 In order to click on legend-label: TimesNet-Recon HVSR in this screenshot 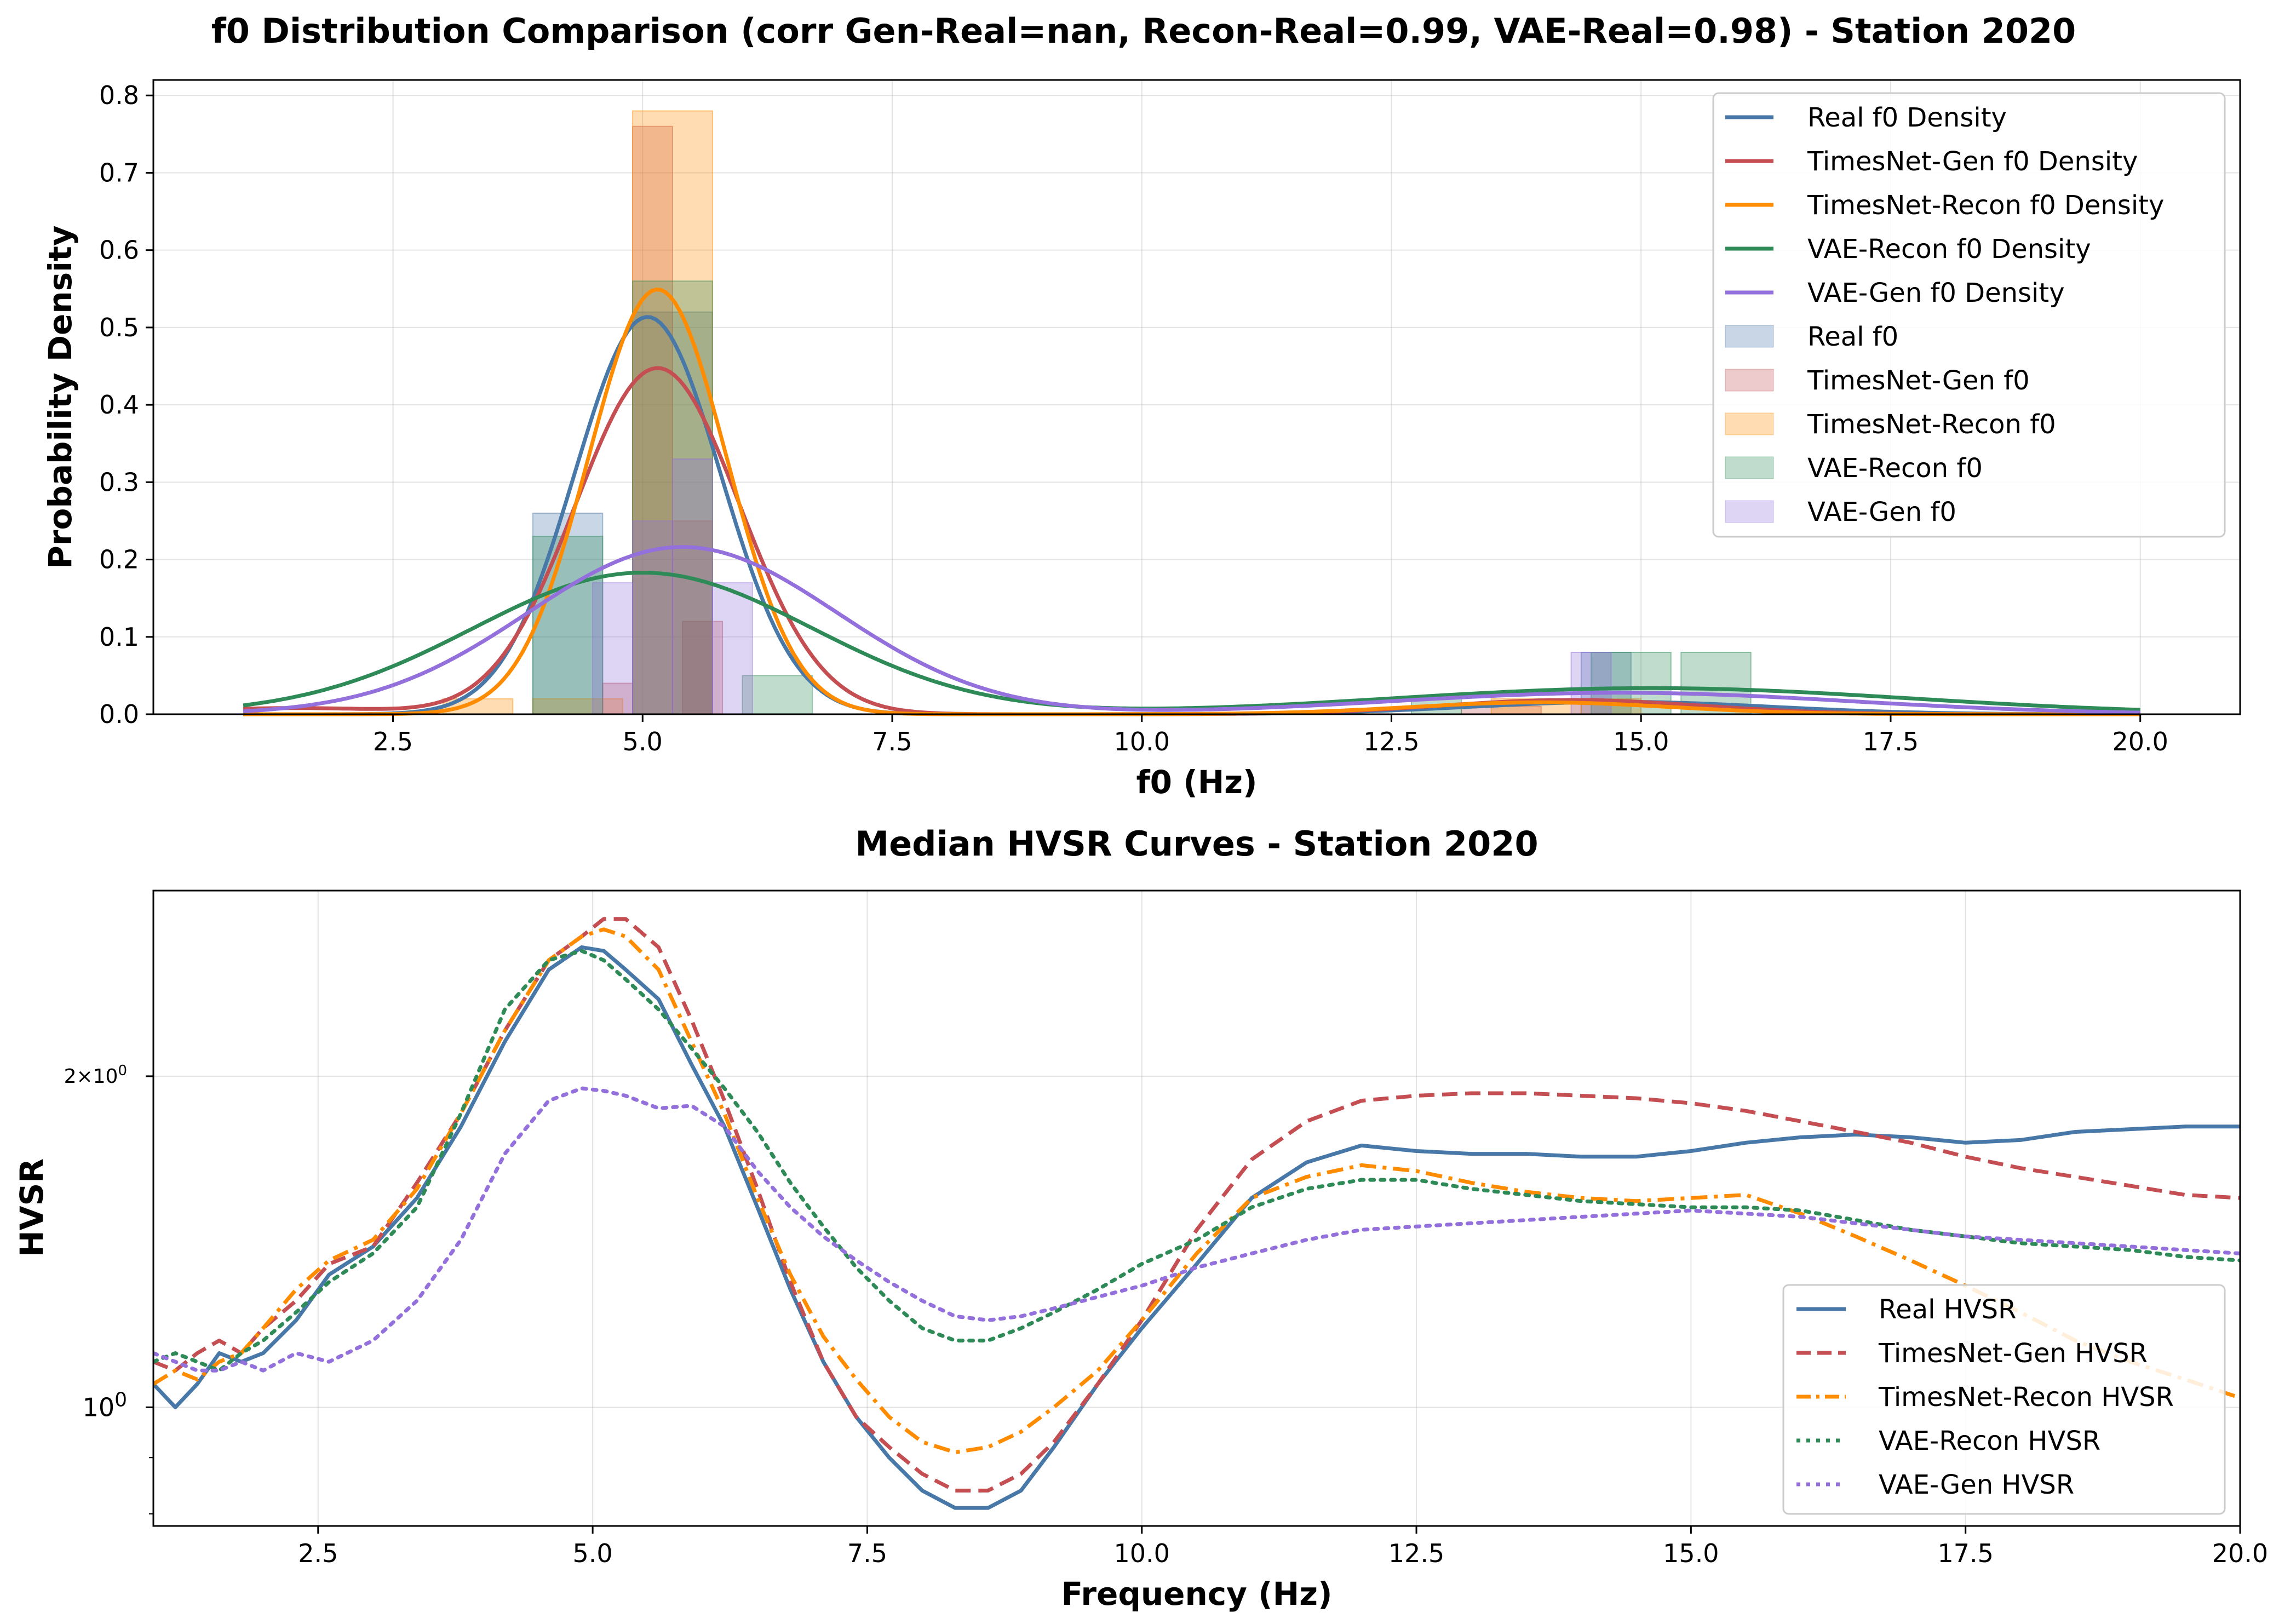, I will do `click(2026, 1398)`.